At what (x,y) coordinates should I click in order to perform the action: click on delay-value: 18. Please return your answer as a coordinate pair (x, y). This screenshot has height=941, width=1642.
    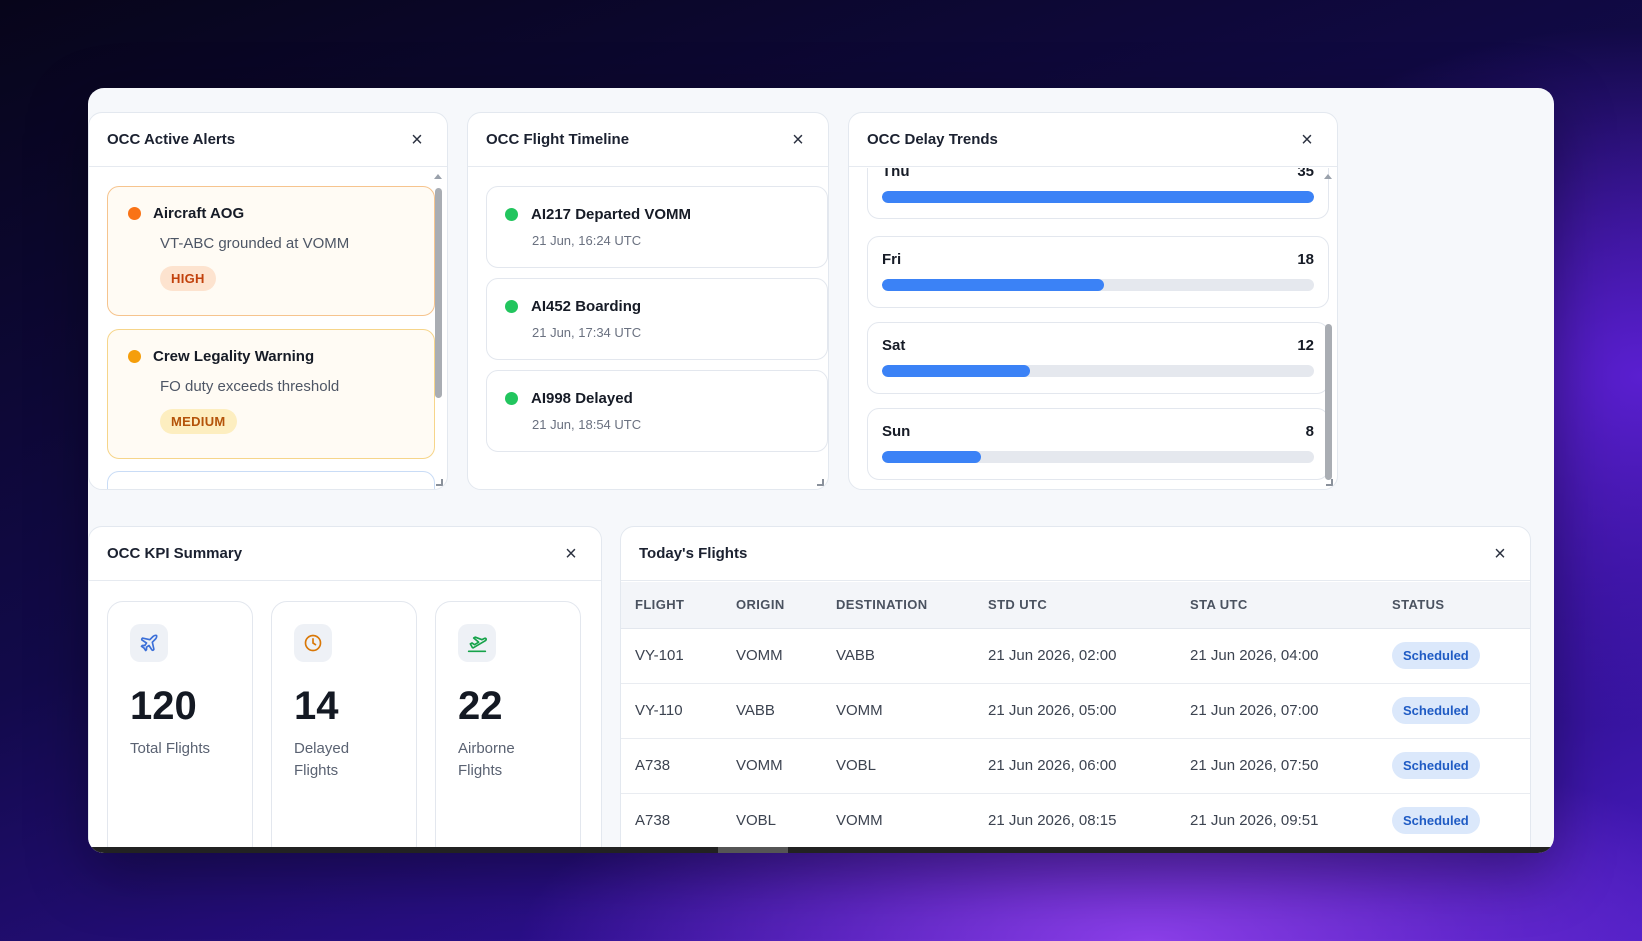
    Looking at the image, I should click on (1305, 259).